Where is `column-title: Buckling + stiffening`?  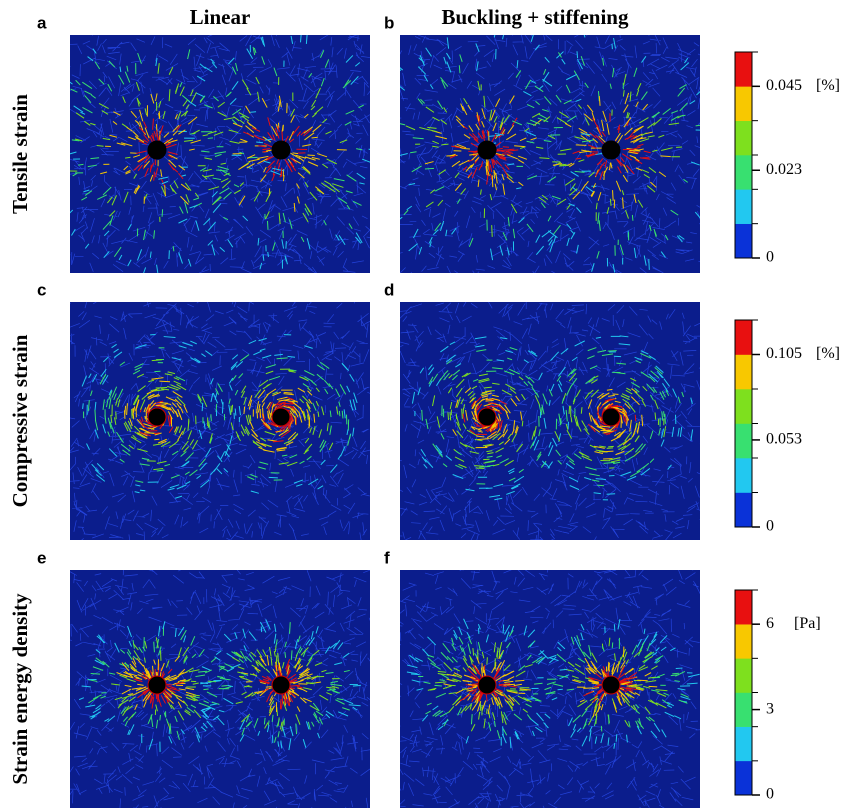 column-title: Buckling + stiffening is located at coordinates (535, 17).